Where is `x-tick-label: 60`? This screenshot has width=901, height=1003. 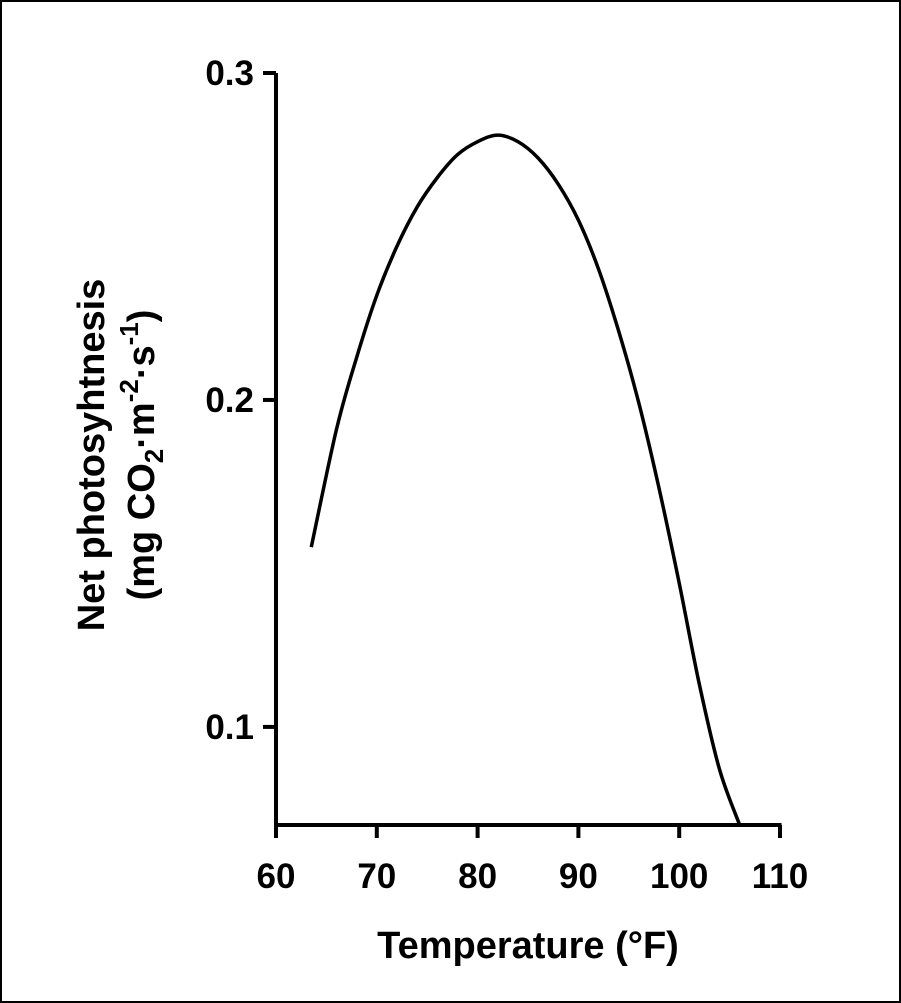
x-tick-label: 60 is located at coordinates (276, 876).